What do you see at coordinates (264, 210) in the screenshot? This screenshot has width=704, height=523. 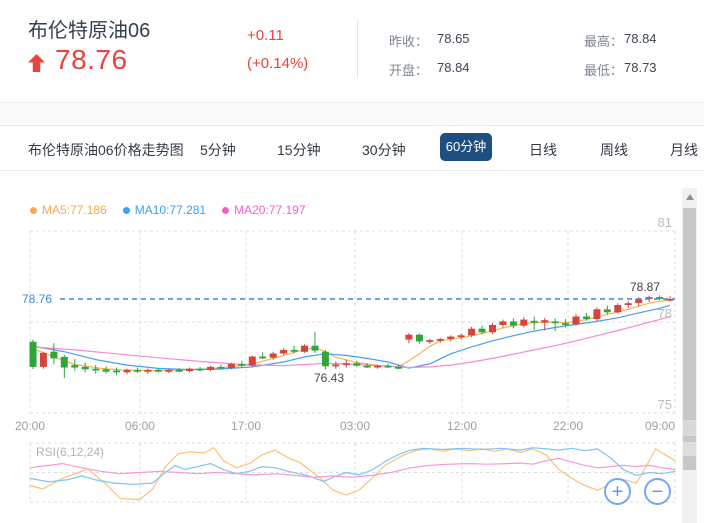 I see `legend-ma20: MA20:77.197` at bounding box center [264, 210].